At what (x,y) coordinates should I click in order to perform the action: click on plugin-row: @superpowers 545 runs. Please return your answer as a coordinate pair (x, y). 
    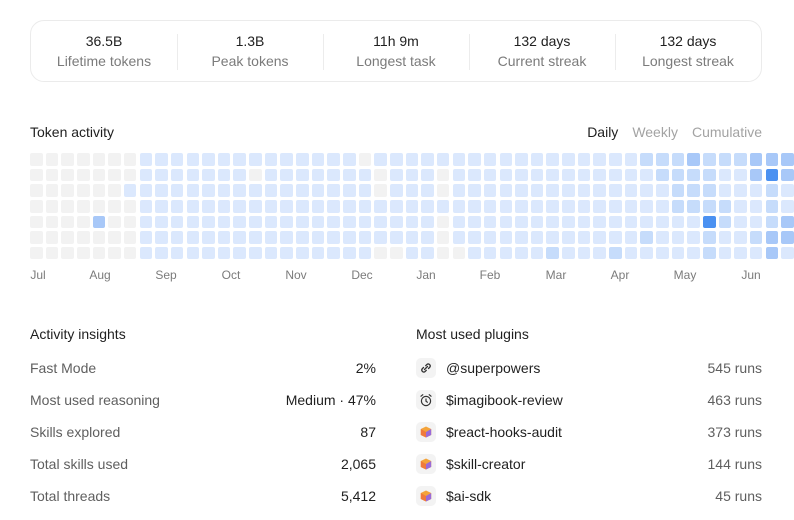
    Looking at the image, I should click on (589, 368).